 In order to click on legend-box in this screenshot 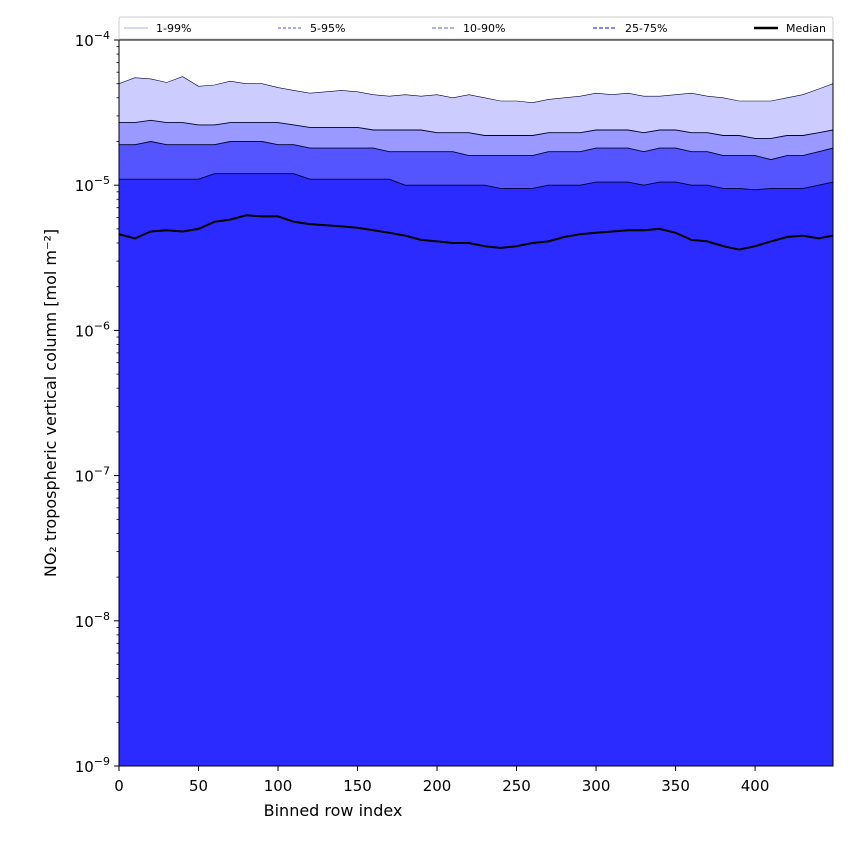, I will do `click(476, 28)`.